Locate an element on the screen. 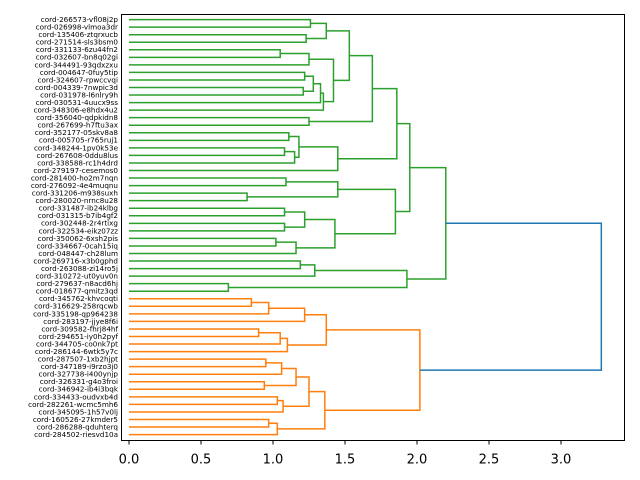 The height and width of the screenshot is (480, 640). leaf-label: cord-281400-ho2m7nqn is located at coordinates (74, 177).